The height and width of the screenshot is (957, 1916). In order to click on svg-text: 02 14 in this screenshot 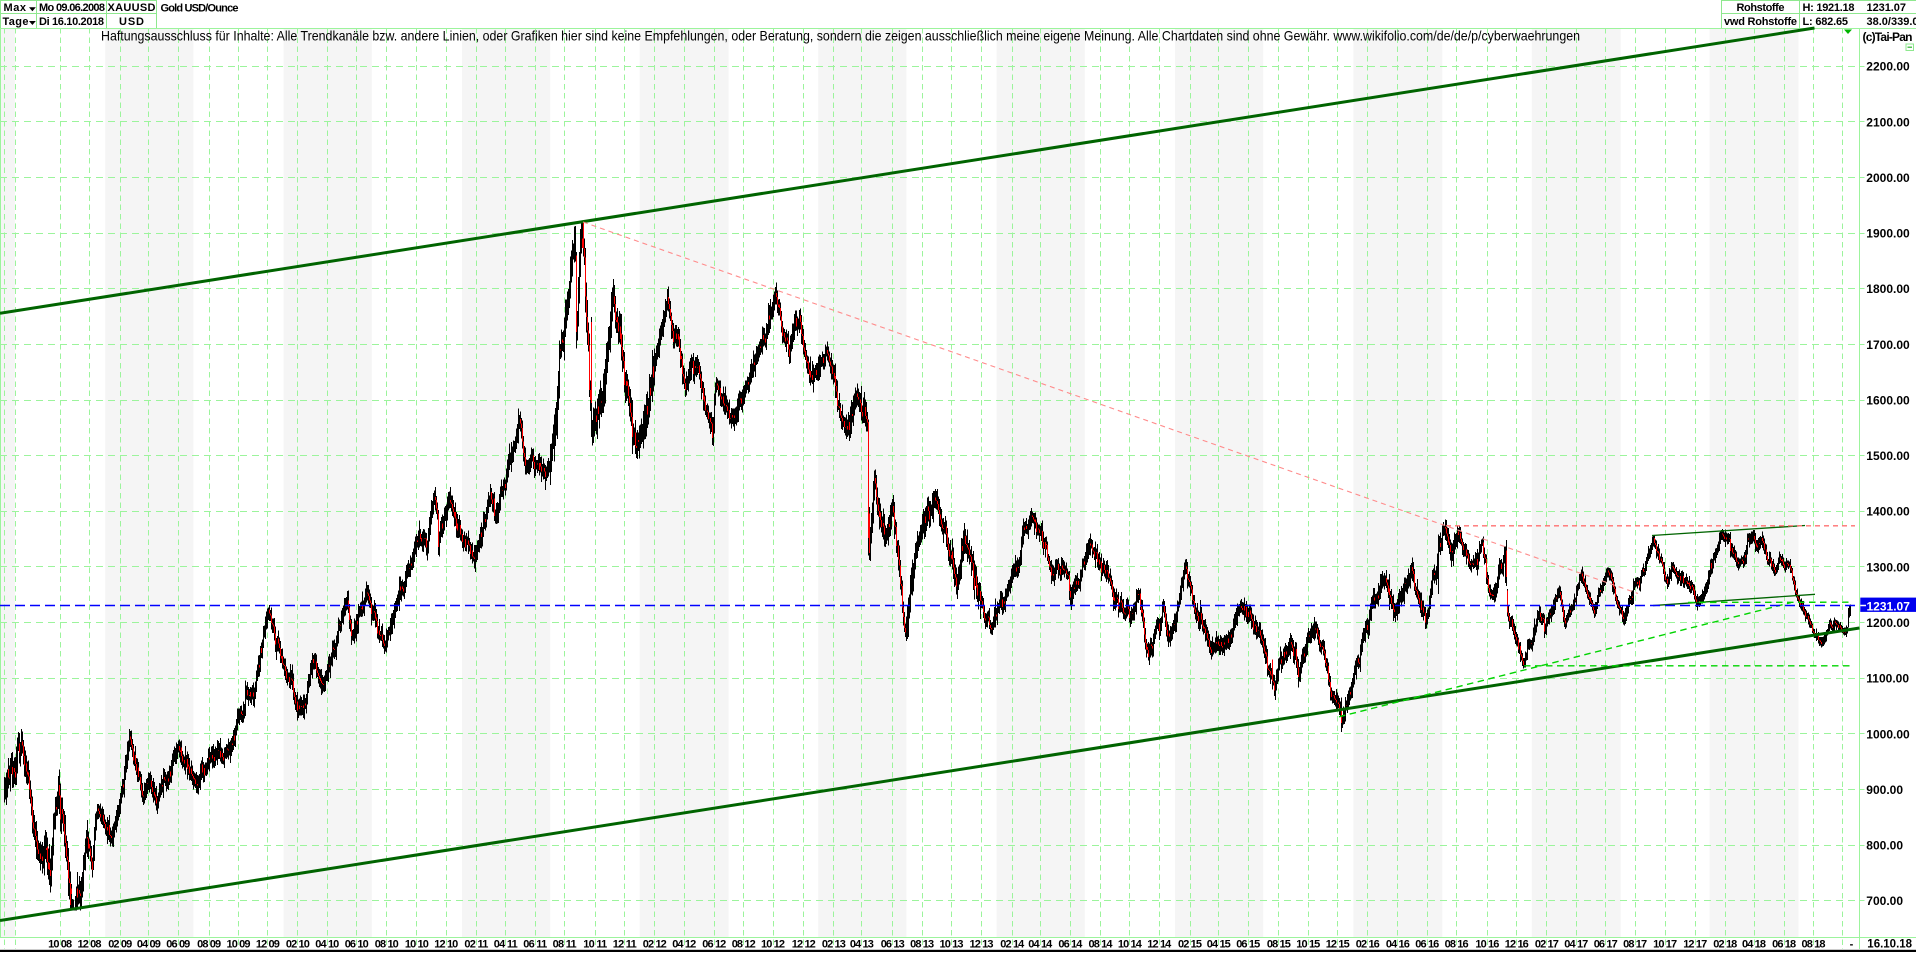, I will do `click(1012, 945)`.